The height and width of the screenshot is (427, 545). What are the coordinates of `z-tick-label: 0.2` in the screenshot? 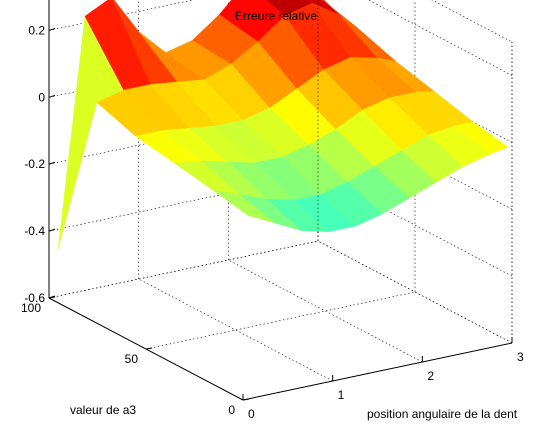 It's located at (36, 30).